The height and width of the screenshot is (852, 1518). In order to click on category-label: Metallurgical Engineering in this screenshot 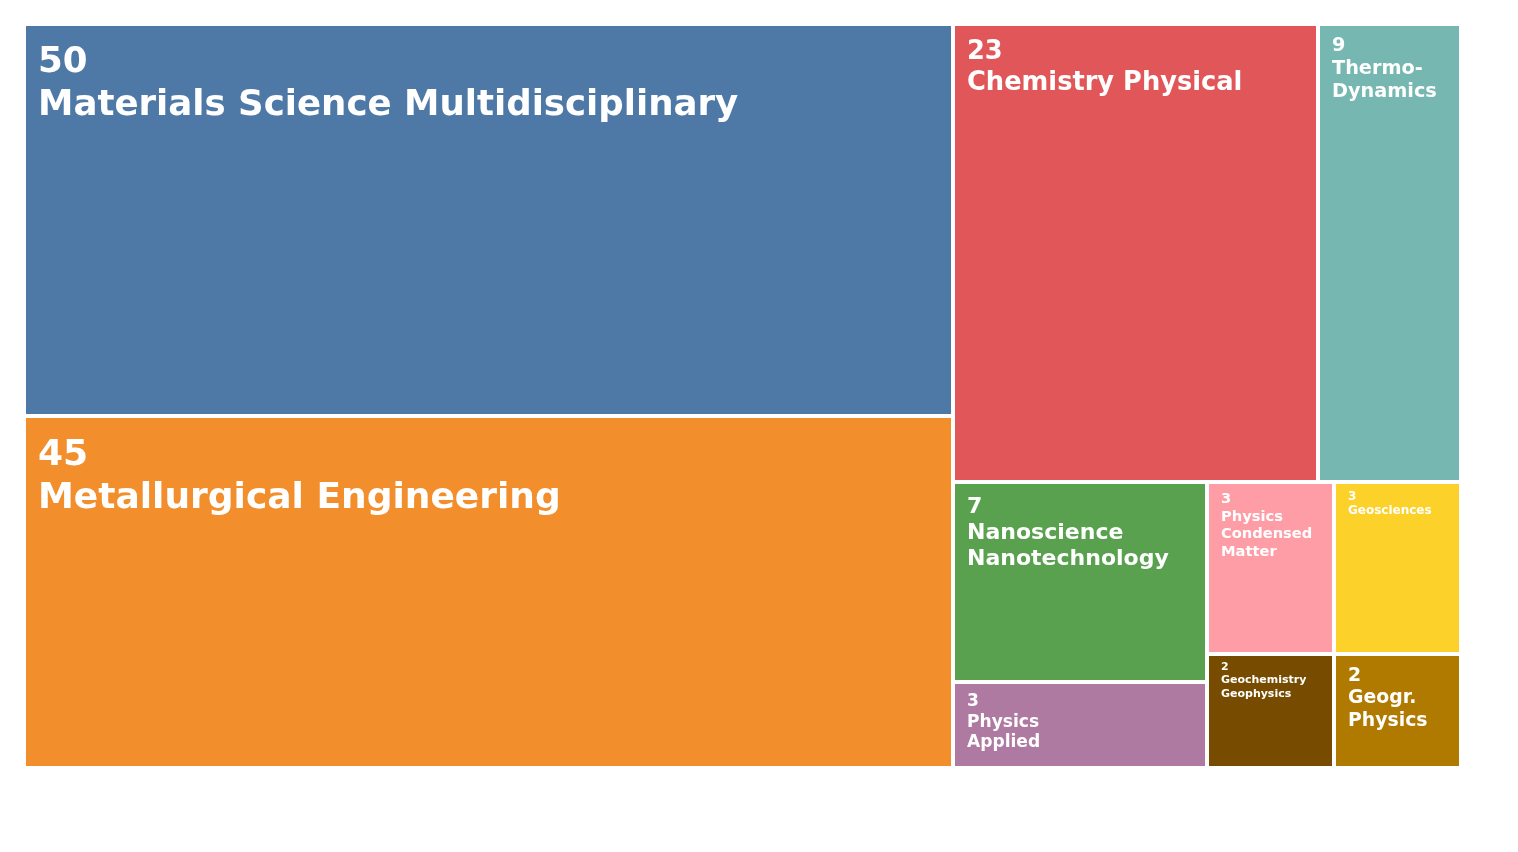, I will do `click(299, 495)`.